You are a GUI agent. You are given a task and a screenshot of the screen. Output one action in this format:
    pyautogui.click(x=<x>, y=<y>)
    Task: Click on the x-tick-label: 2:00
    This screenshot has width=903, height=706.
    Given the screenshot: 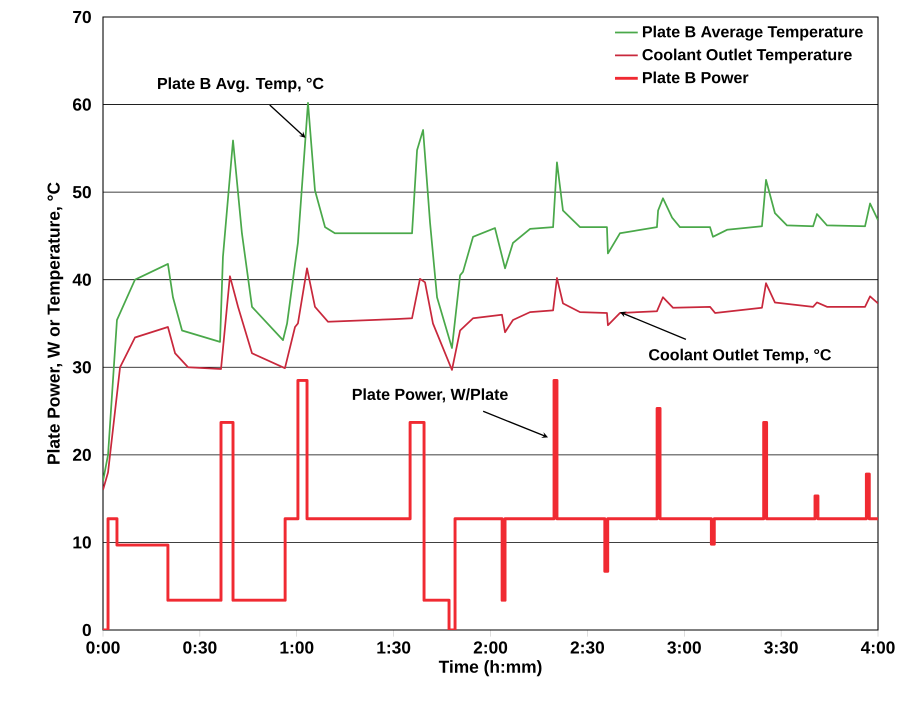 What is the action you would take?
    pyautogui.click(x=491, y=647)
    